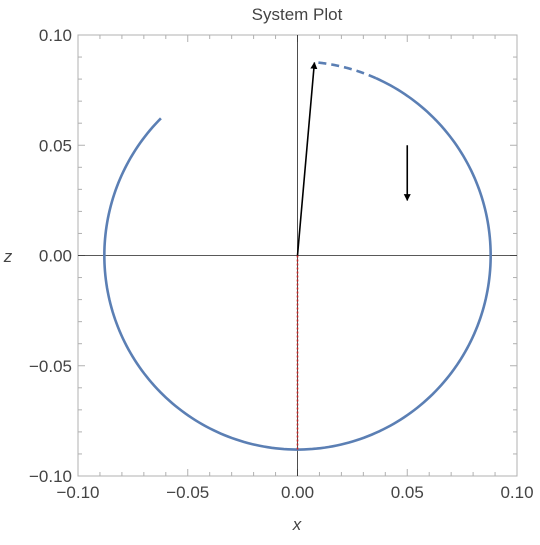  What do you see at coordinates (407, 492) in the screenshot?
I see `x-tick-label: 0.05` at bounding box center [407, 492].